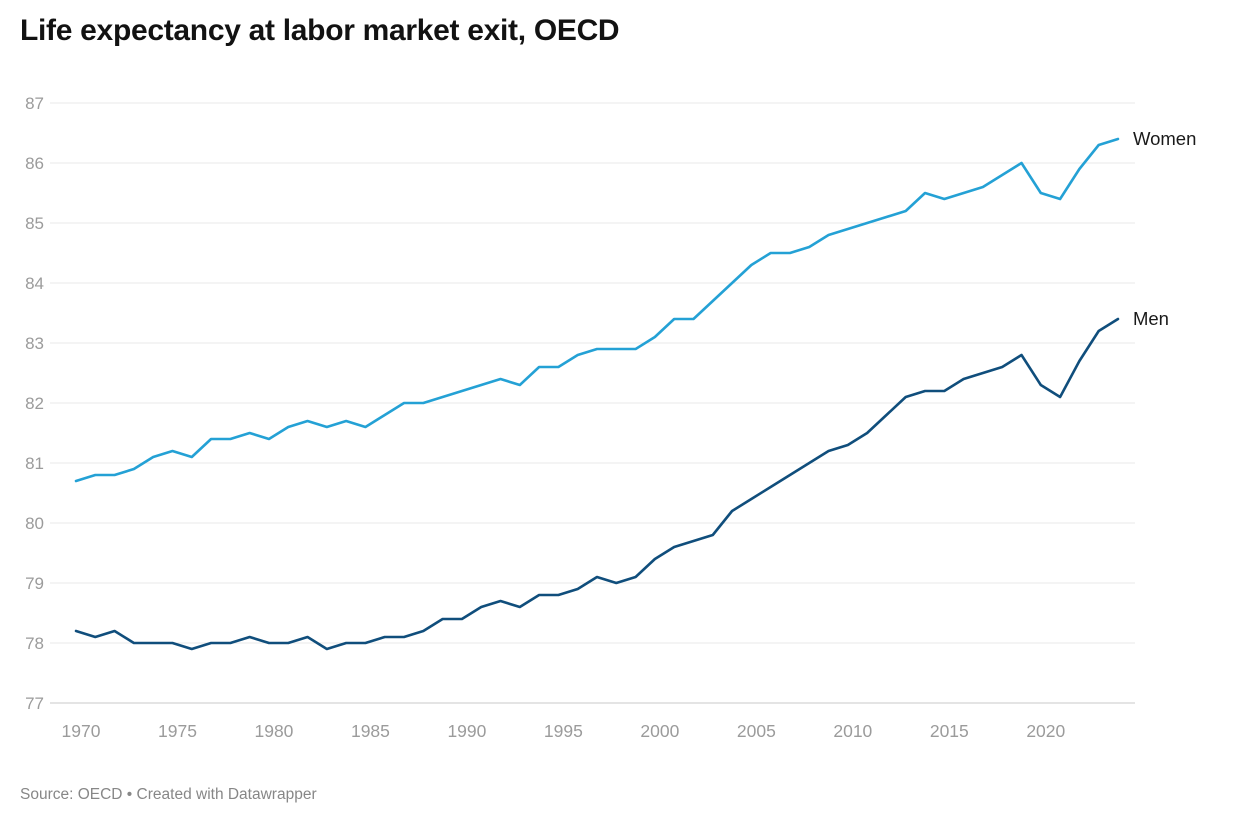 This screenshot has width=1240, height=830. Describe the element at coordinates (34, 163) in the screenshot. I see `y-tick-label: 86` at that location.